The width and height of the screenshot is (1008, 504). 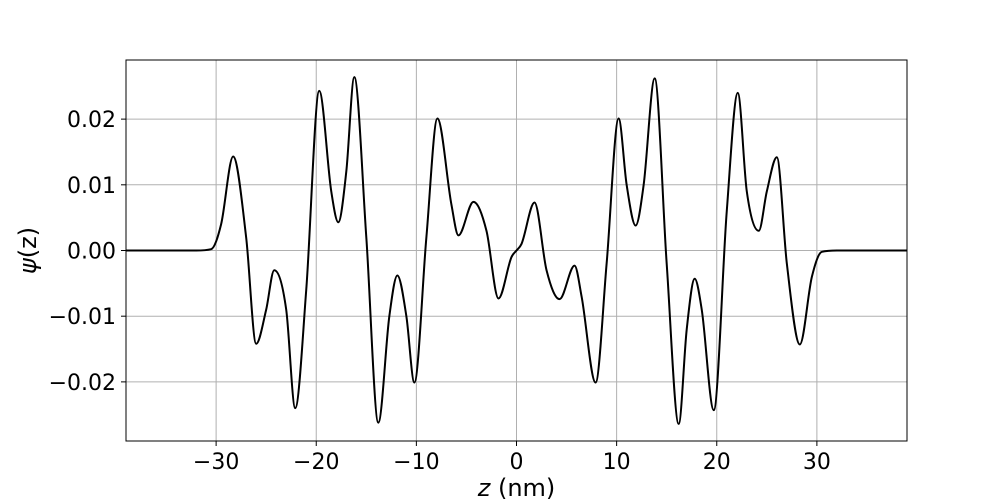 I want to click on x-tick-label: 10, so click(x=617, y=462).